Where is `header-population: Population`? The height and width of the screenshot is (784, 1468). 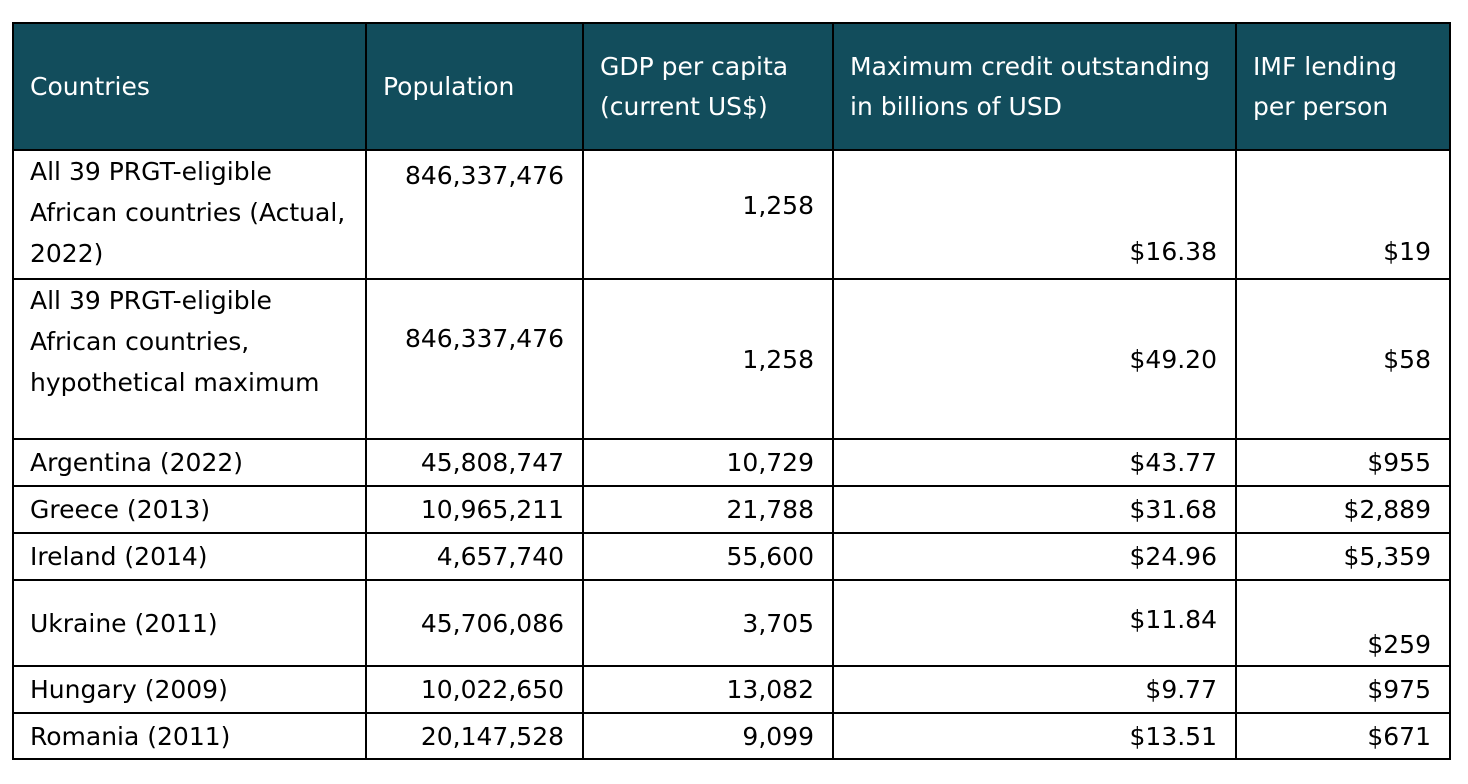
header-population: Population is located at coordinates (474, 86).